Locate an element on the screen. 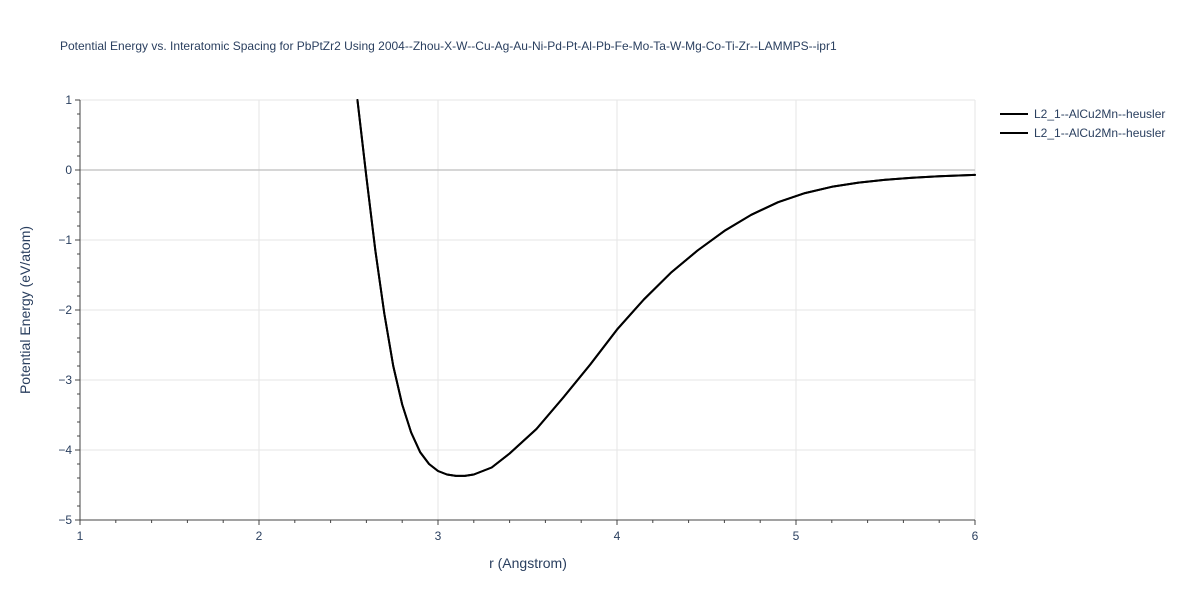  y-tick-label: −1 is located at coordinates (65, 240).